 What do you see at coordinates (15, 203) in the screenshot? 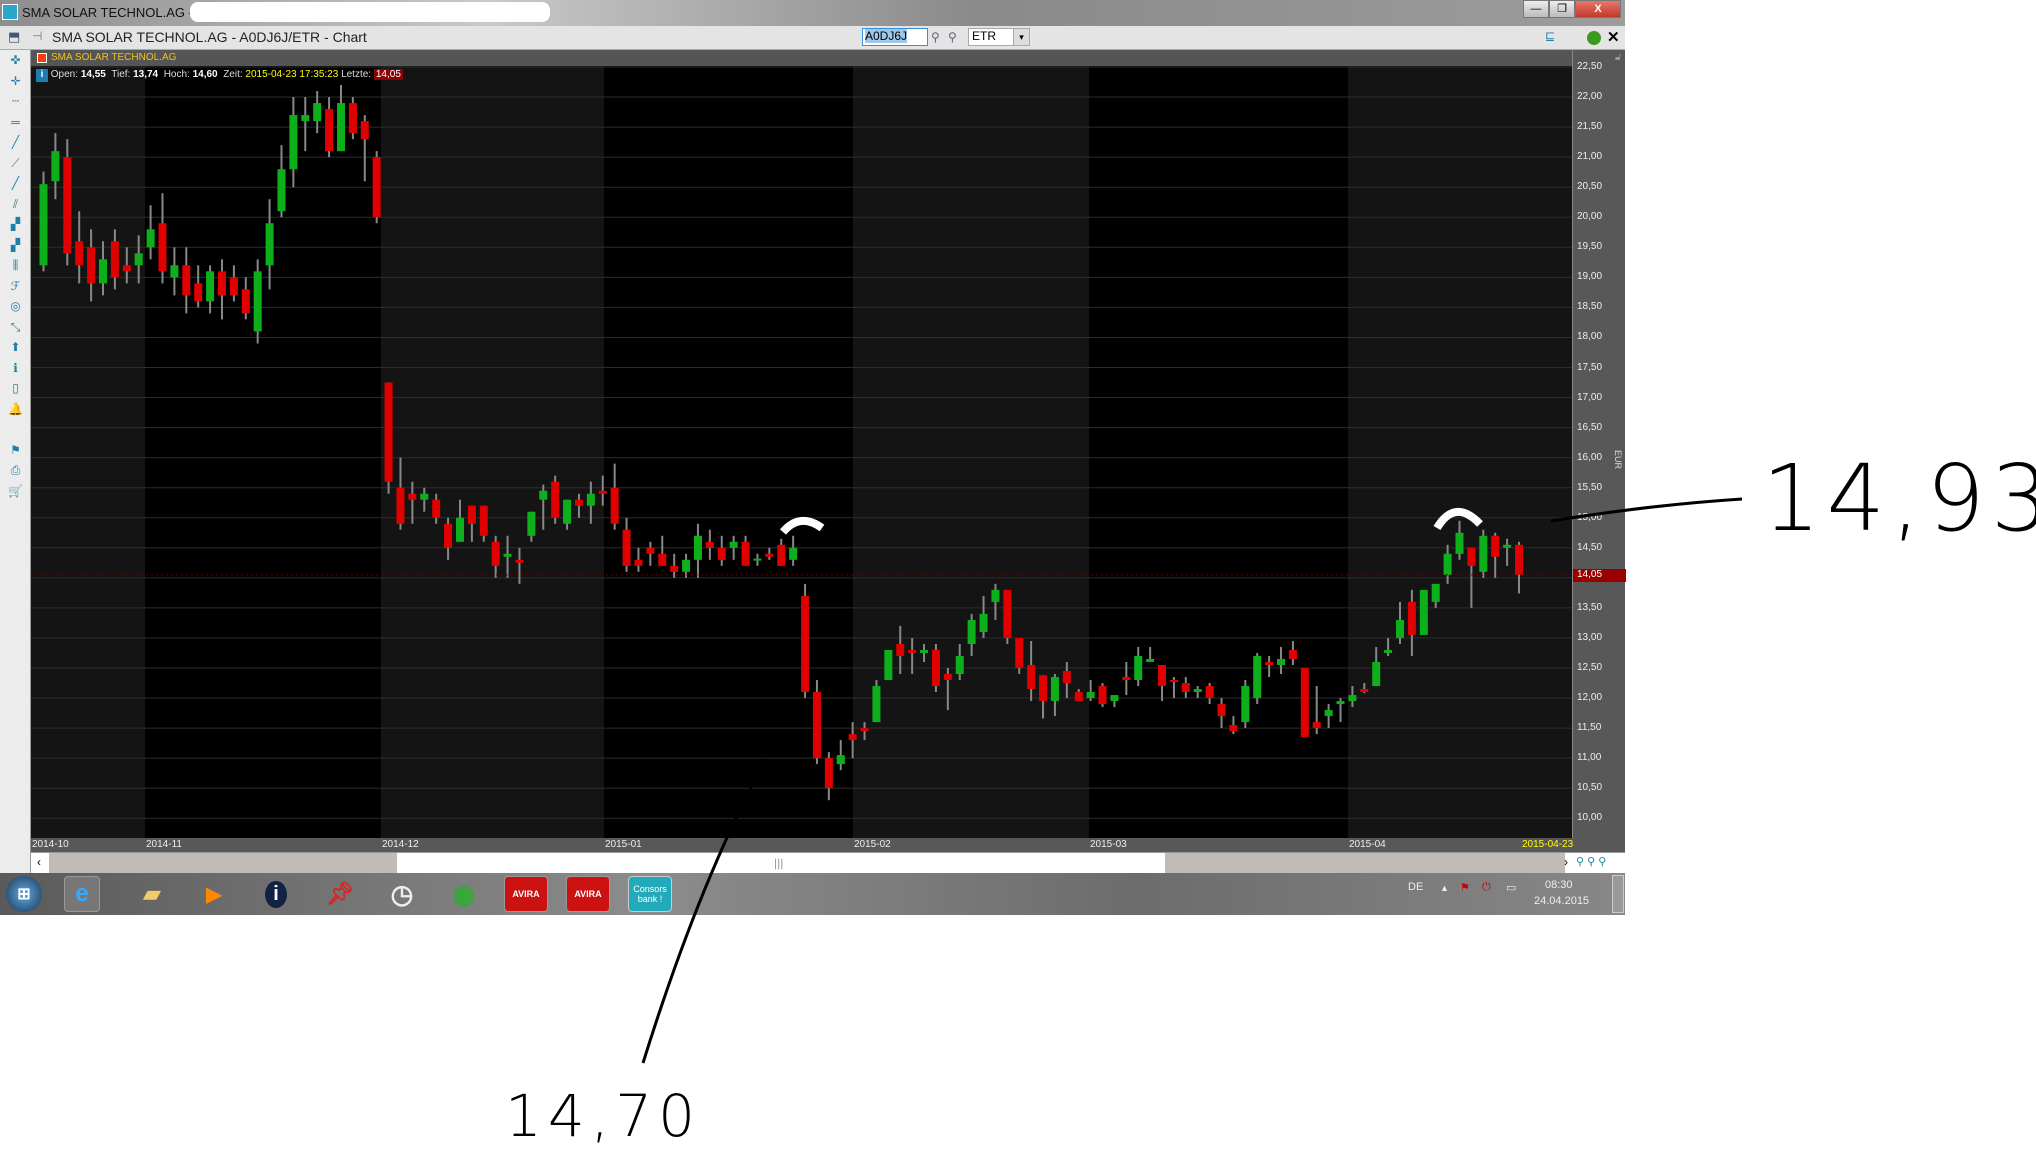
I see `parallel-line-icon: ⫽` at bounding box center [15, 203].